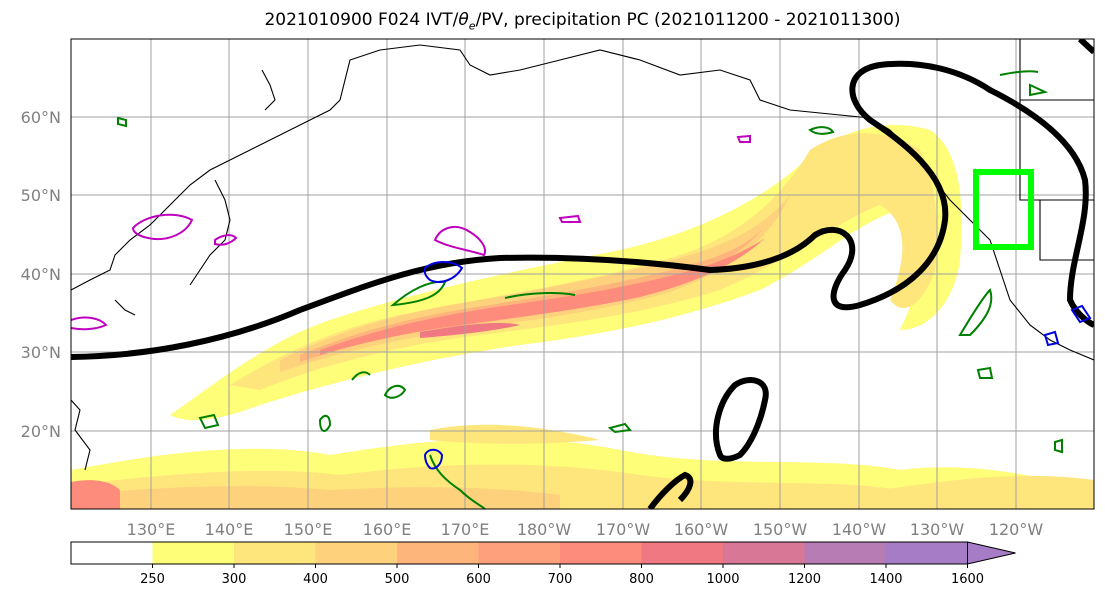 This screenshot has width=1105, height=603. What do you see at coordinates (465, 529) in the screenshot?
I see `lon-tick: 170°E` at bounding box center [465, 529].